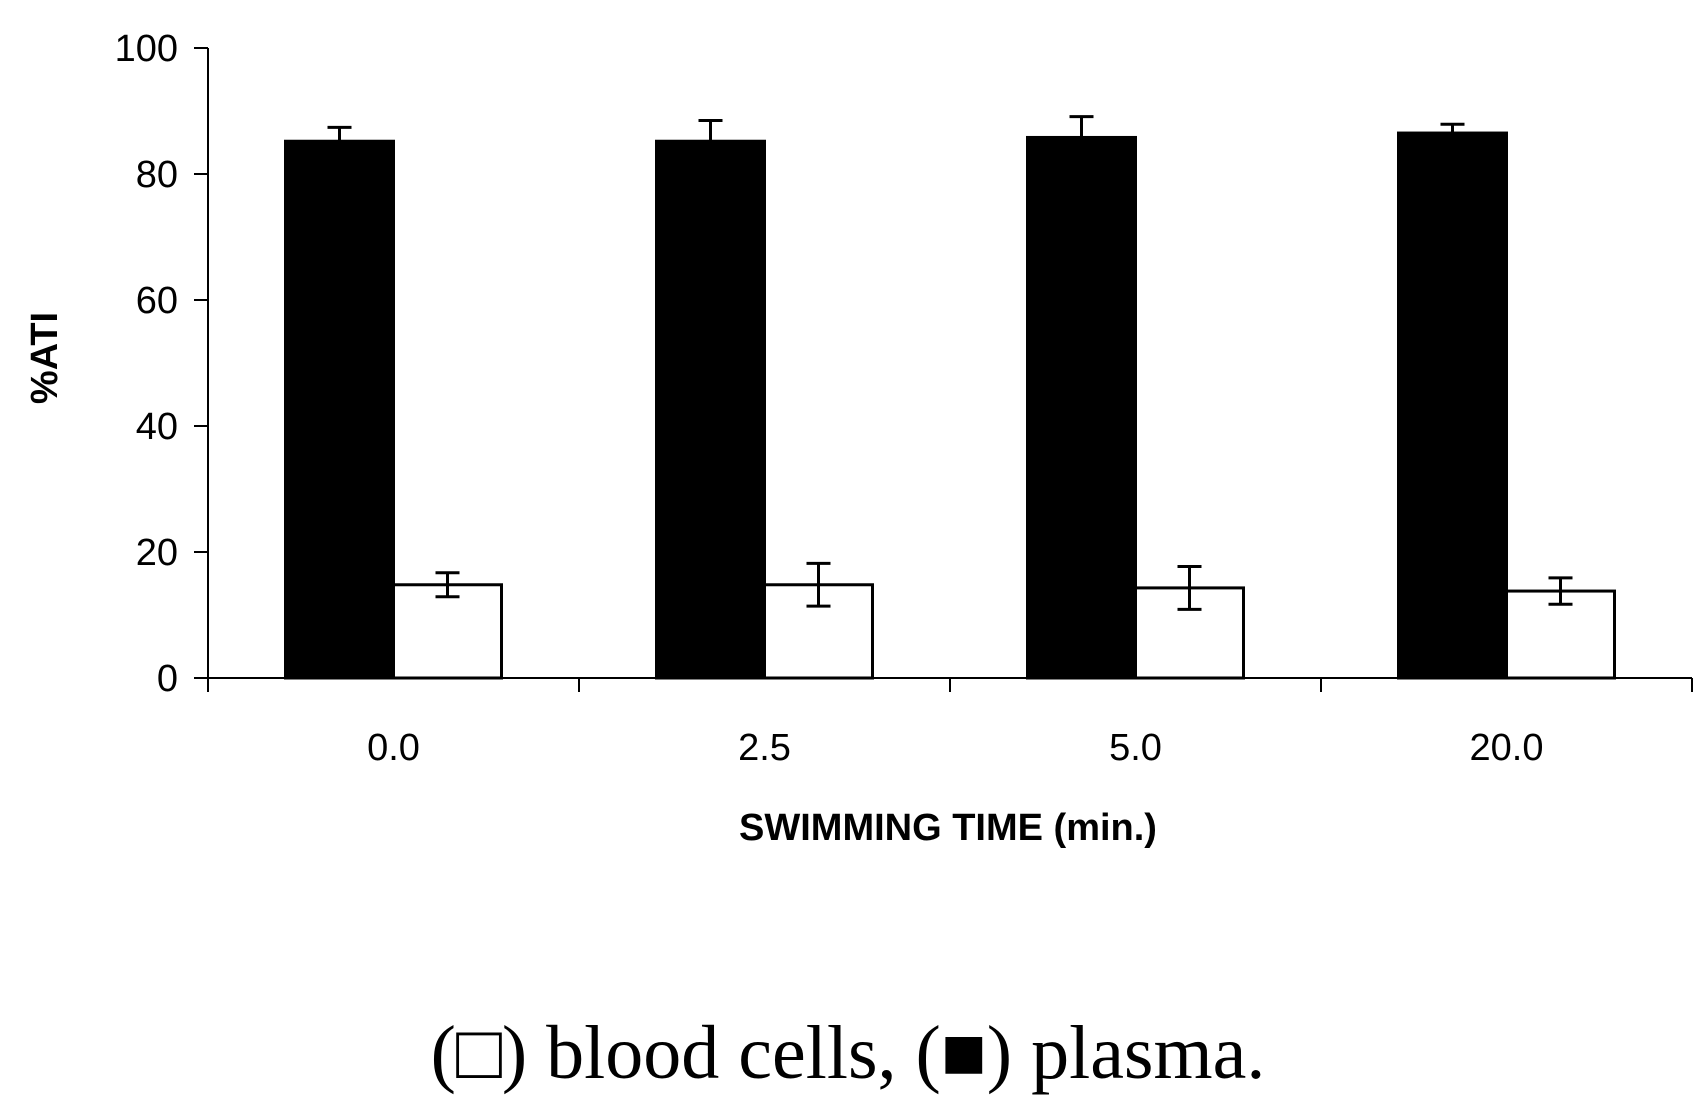 This screenshot has height=1118, width=1696. Describe the element at coordinates (167, 679) in the screenshot. I see `y-tick-label: 0` at that location.